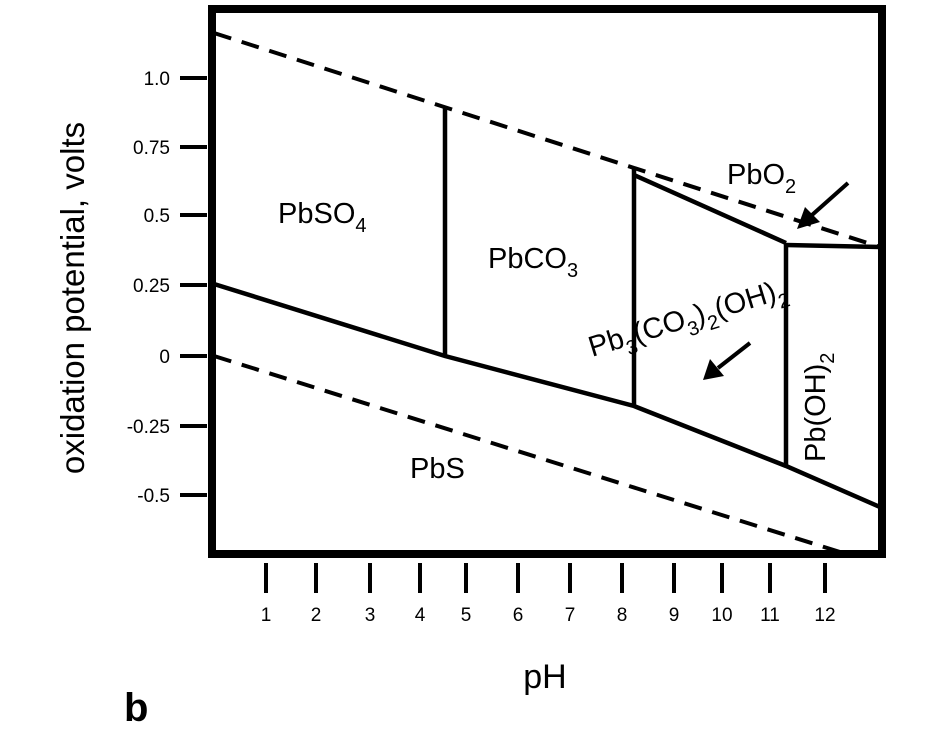 The image size is (950, 730). I want to click on region-label-pbo2: PbO2, so click(761, 178).